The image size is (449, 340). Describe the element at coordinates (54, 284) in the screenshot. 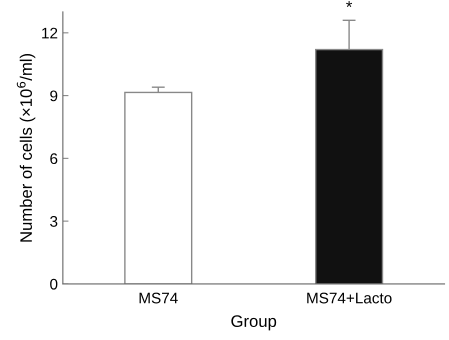

I see `y-tick-label: 0` at that location.